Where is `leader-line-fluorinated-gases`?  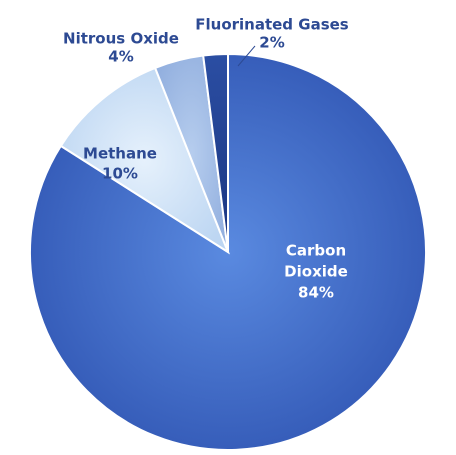
leader-line-fluorinated-gases is located at coordinates (246, 56).